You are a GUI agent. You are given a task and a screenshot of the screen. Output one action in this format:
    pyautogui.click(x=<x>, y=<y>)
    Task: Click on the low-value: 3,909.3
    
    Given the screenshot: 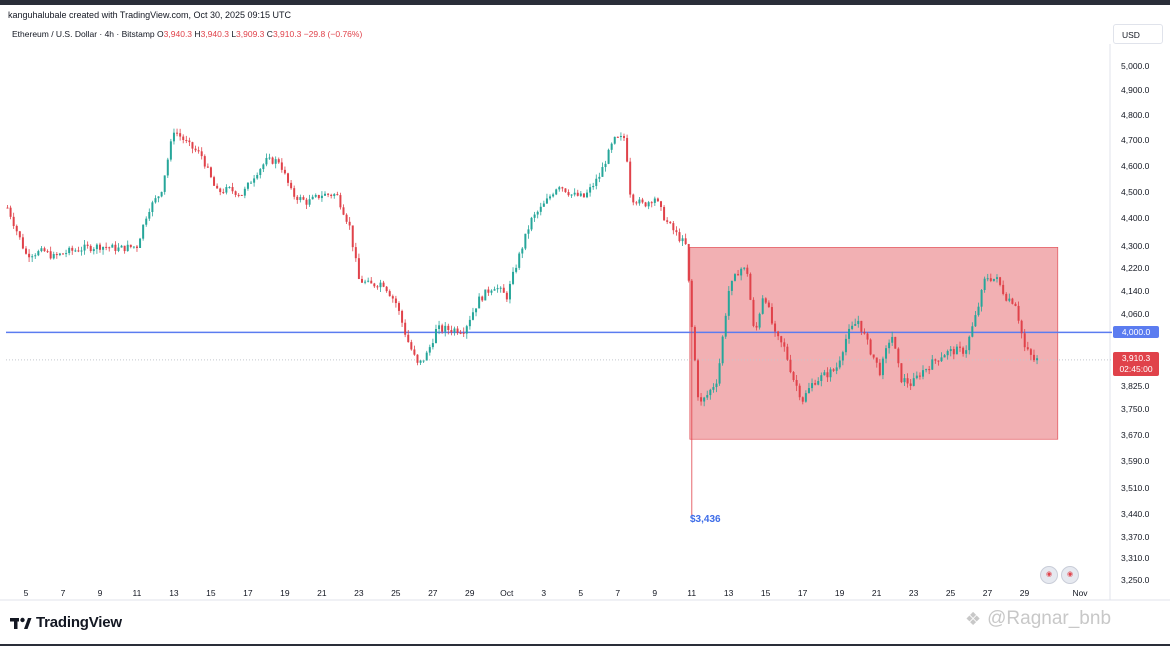 What is the action you would take?
    pyautogui.click(x=250, y=34)
    